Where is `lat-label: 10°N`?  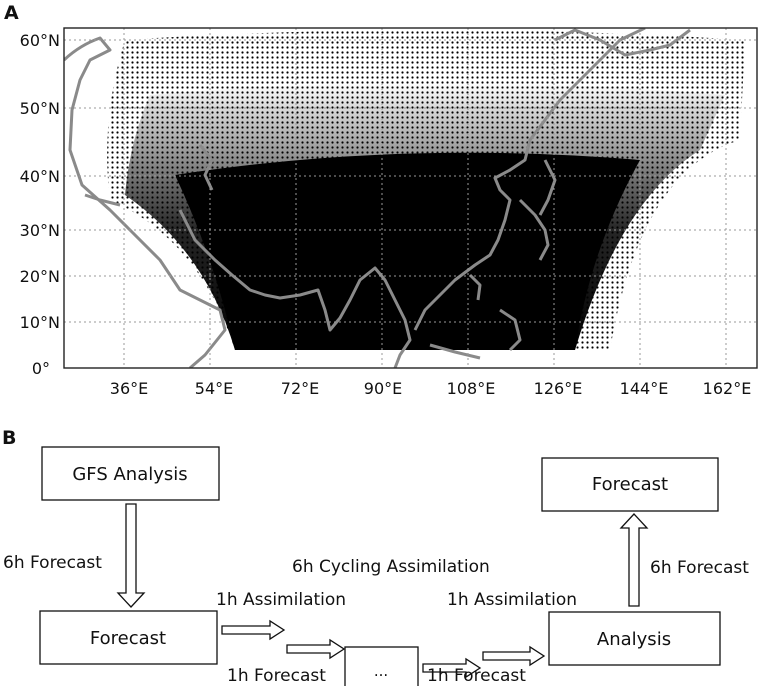 lat-label: 10°N is located at coordinates (40, 322).